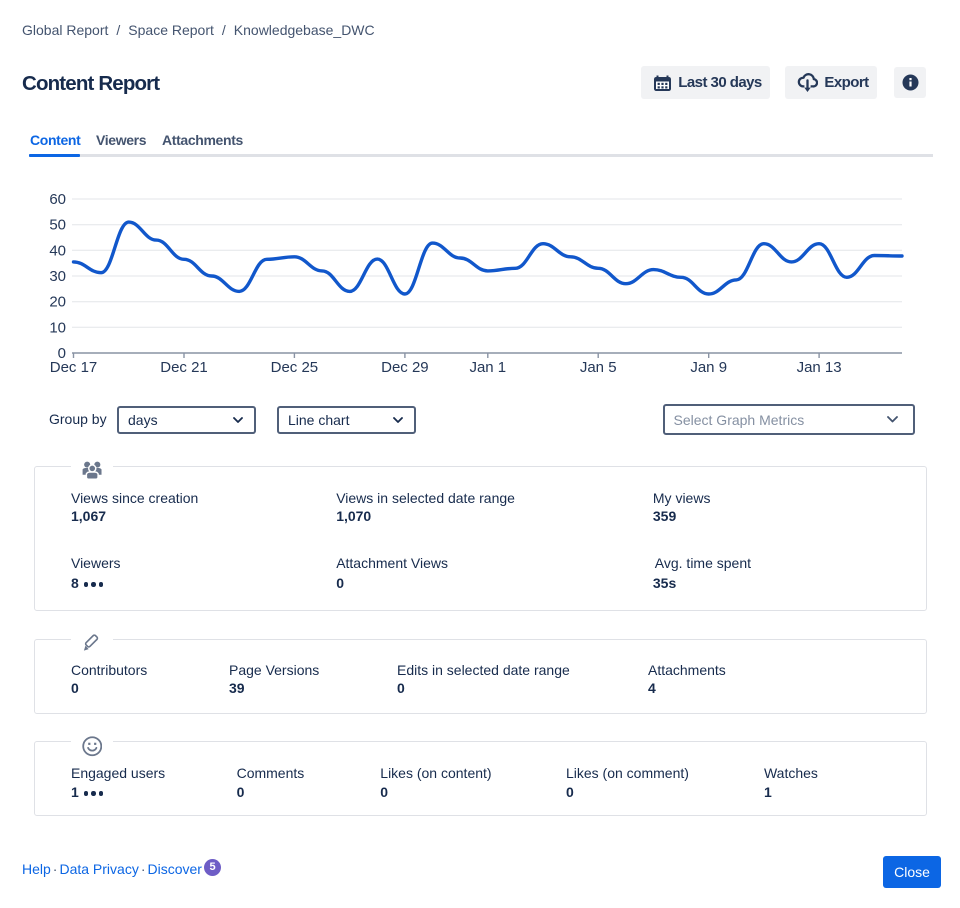 This screenshot has width=960, height=908. Describe the element at coordinates (708, 367) in the screenshot. I see `svg-text: Jan 9` at that location.